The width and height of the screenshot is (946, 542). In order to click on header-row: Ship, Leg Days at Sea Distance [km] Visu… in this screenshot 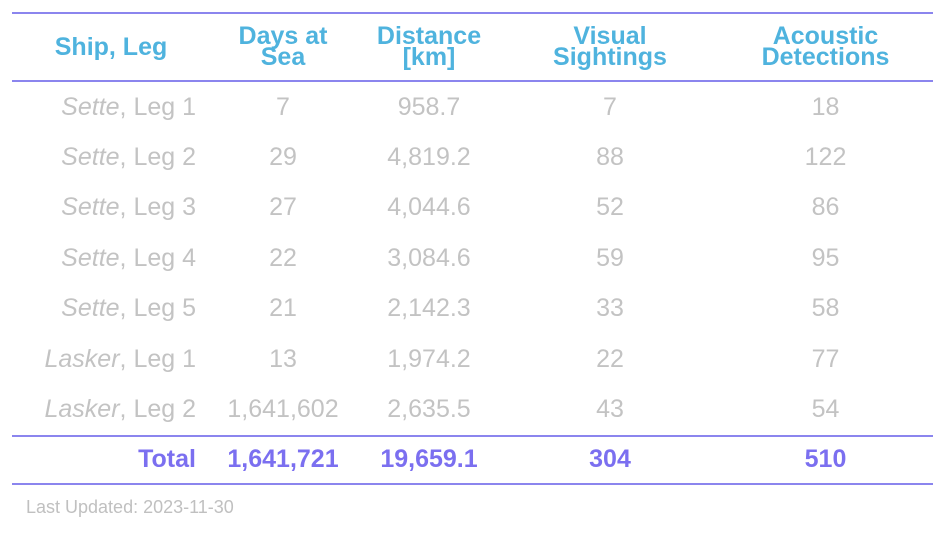, I will do `click(472, 47)`.